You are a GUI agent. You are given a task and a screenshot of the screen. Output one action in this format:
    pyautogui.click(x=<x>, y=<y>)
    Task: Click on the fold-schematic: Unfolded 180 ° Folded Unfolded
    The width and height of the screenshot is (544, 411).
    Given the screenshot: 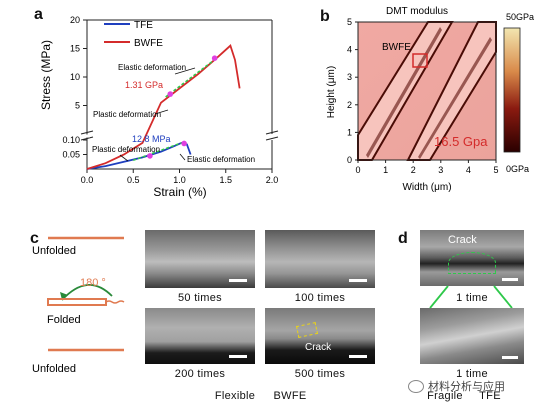 What is the action you would take?
    pyautogui.click(x=78, y=305)
    